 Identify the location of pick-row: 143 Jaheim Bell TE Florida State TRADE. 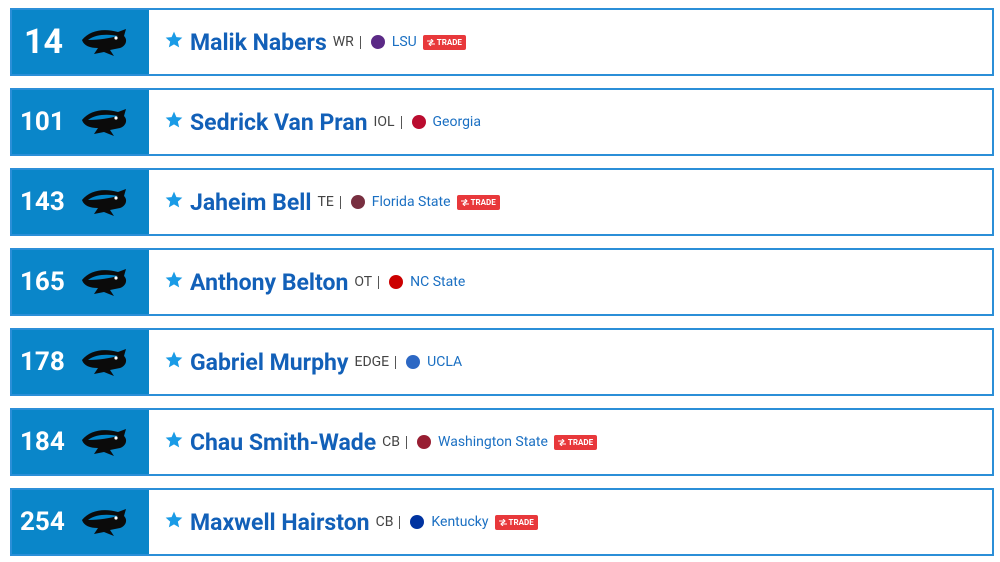
(502, 202).